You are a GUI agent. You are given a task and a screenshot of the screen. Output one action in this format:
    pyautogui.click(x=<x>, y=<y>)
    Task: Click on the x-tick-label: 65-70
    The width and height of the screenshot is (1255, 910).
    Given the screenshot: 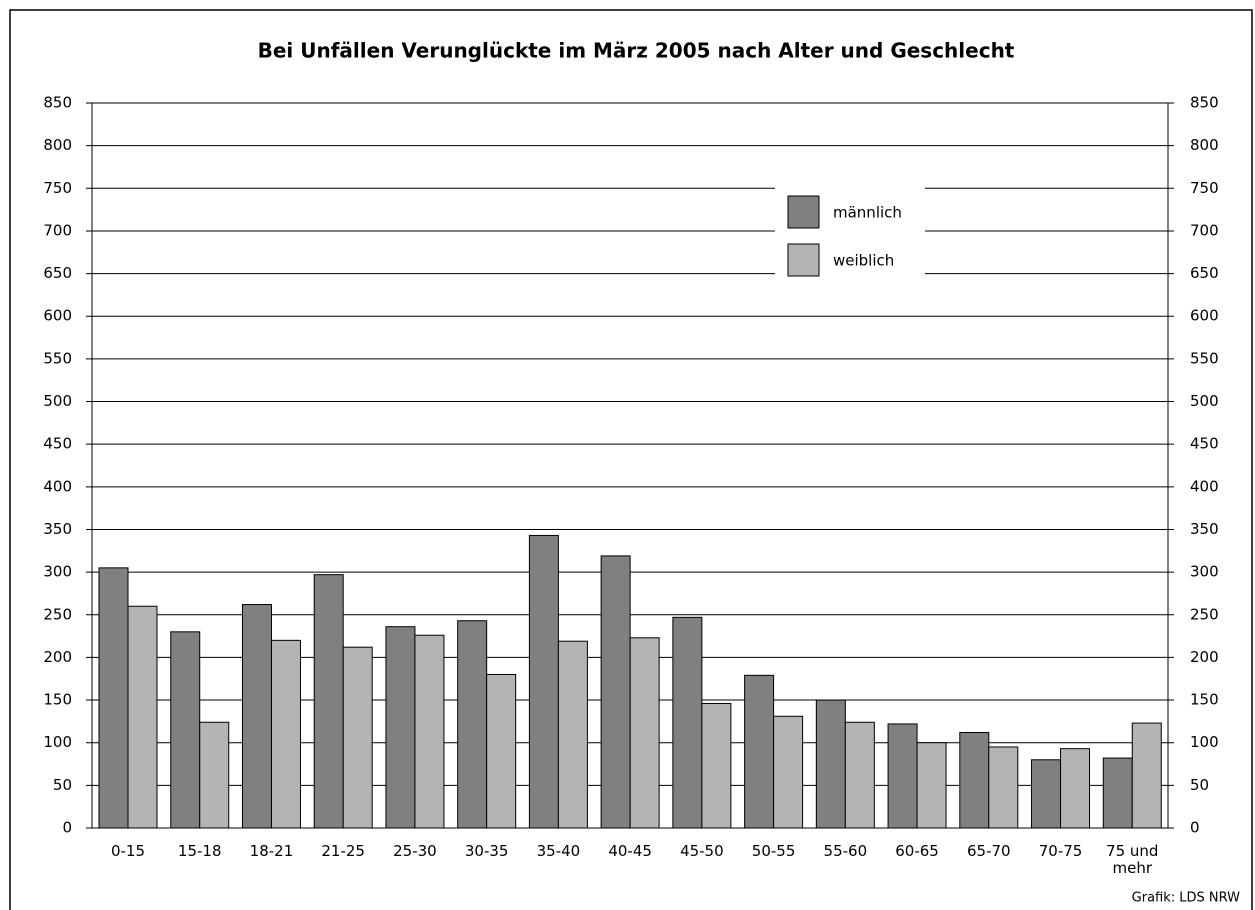 What is the action you would take?
    pyautogui.click(x=989, y=851)
    